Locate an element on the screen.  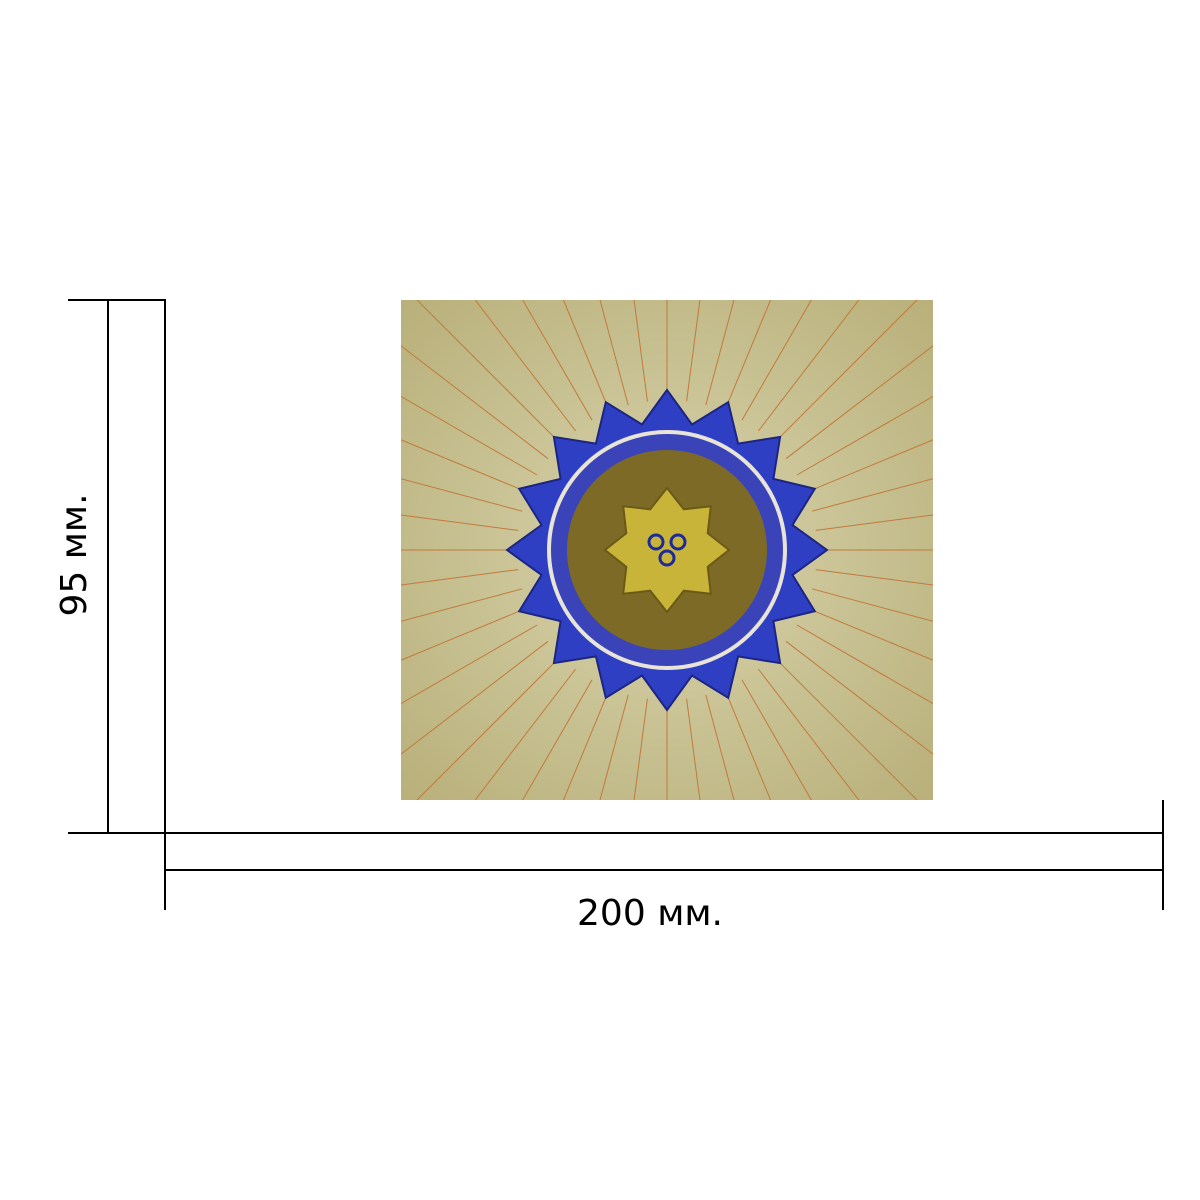
width-label: 200 мм. is located at coordinates (650, 913).